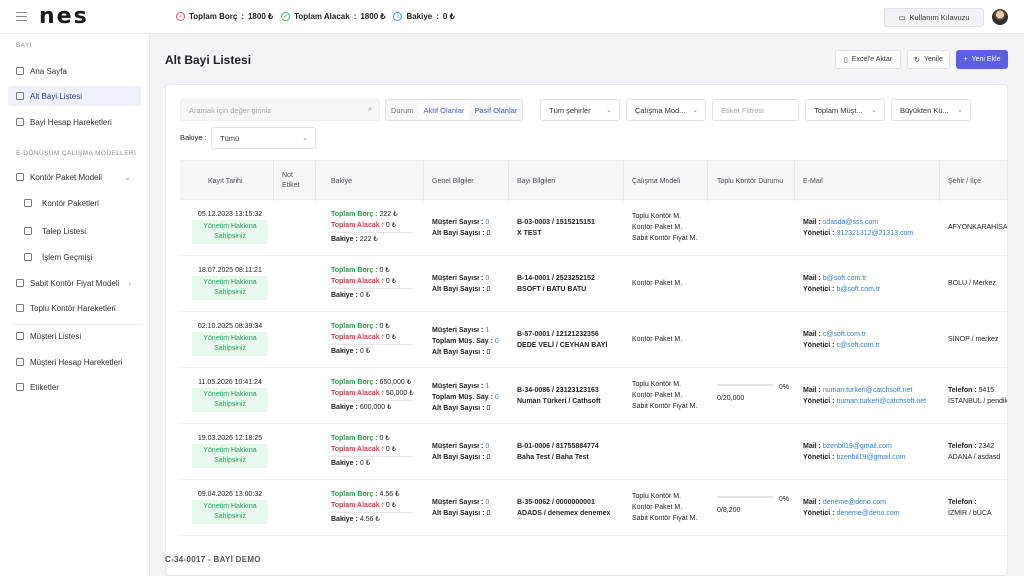 Image resolution: width=1024 pixels, height=576 pixels. I want to click on sidebar-item-ana-sayfa: Ana Sayfa, so click(74, 71).